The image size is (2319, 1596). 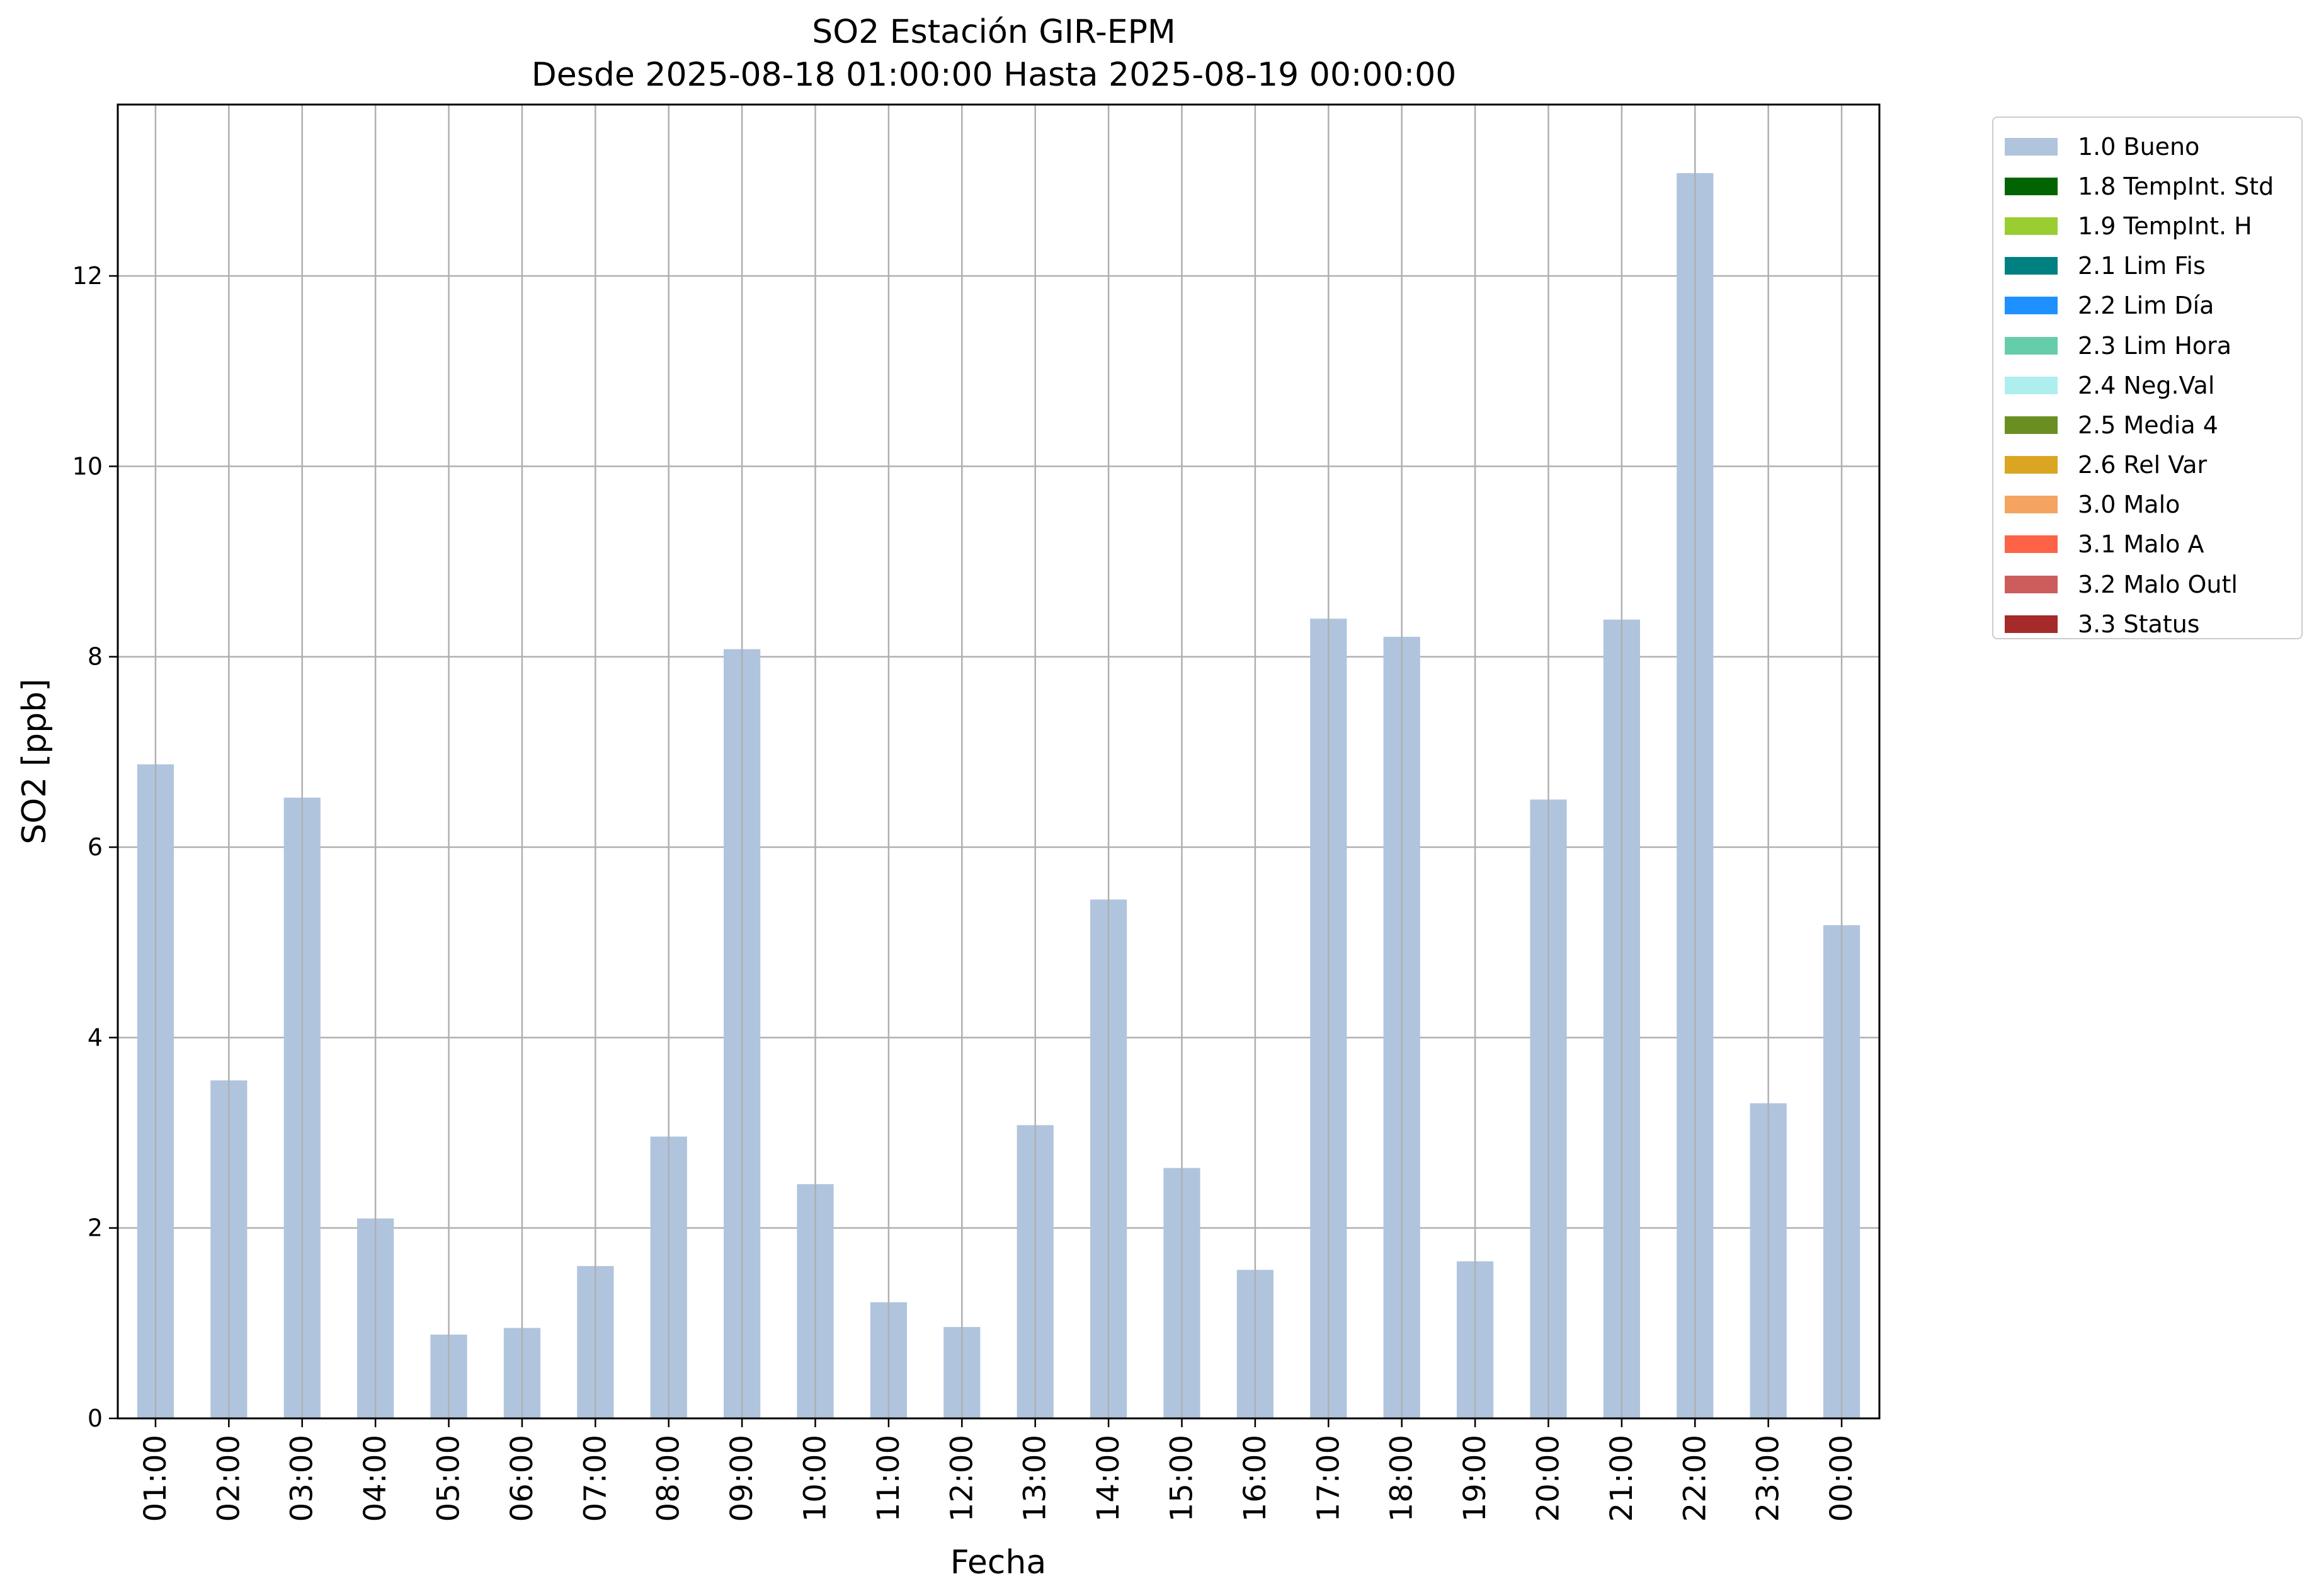 I want to click on legend-label: 3.1 Malo A, so click(x=2141, y=544).